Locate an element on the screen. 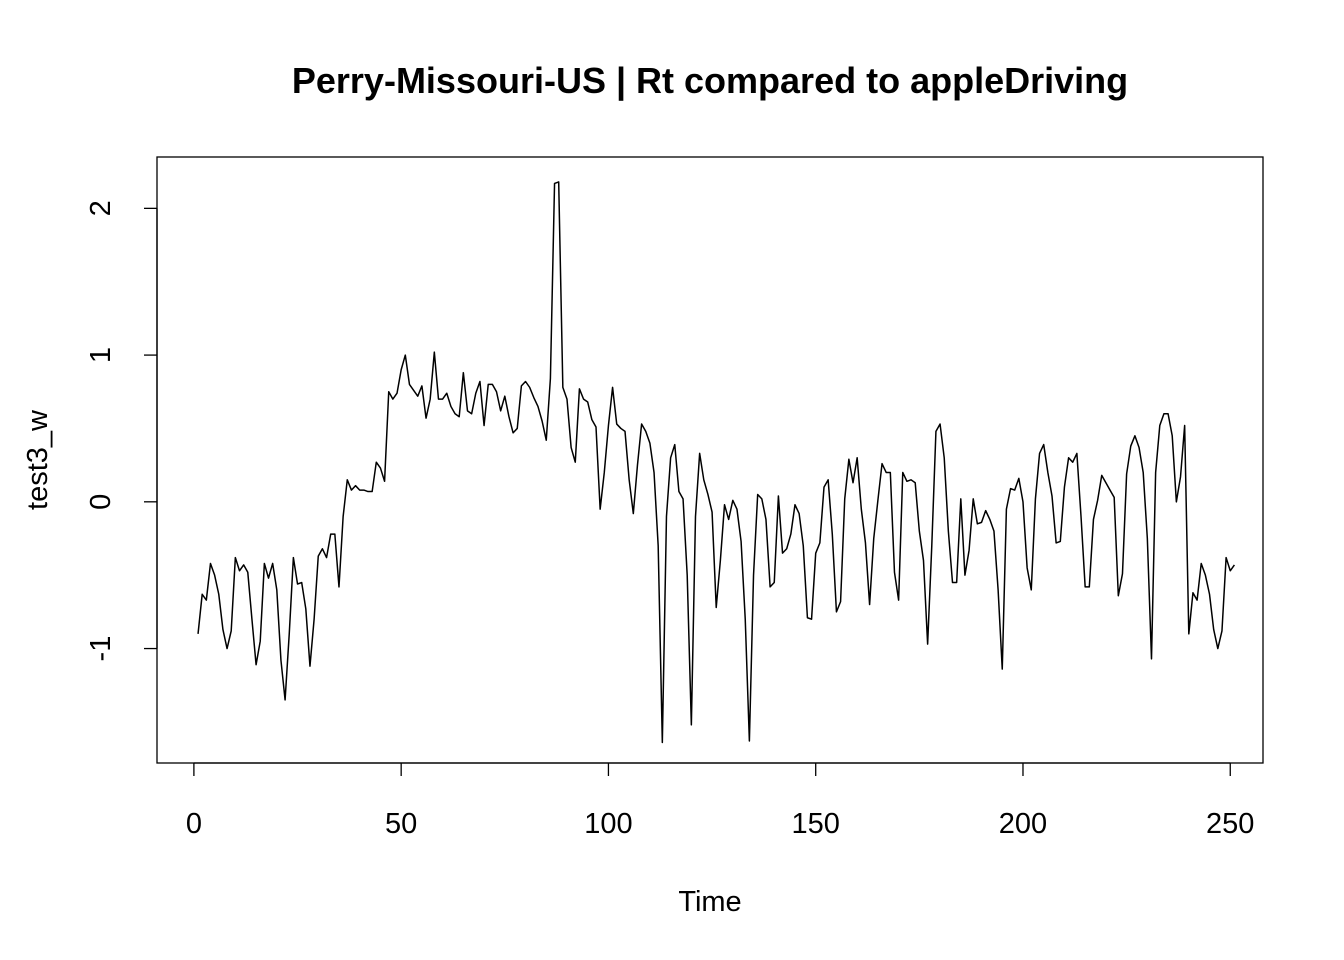 The image size is (1344, 960). y-axis-label: test3_w is located at coordinates (38, 459).